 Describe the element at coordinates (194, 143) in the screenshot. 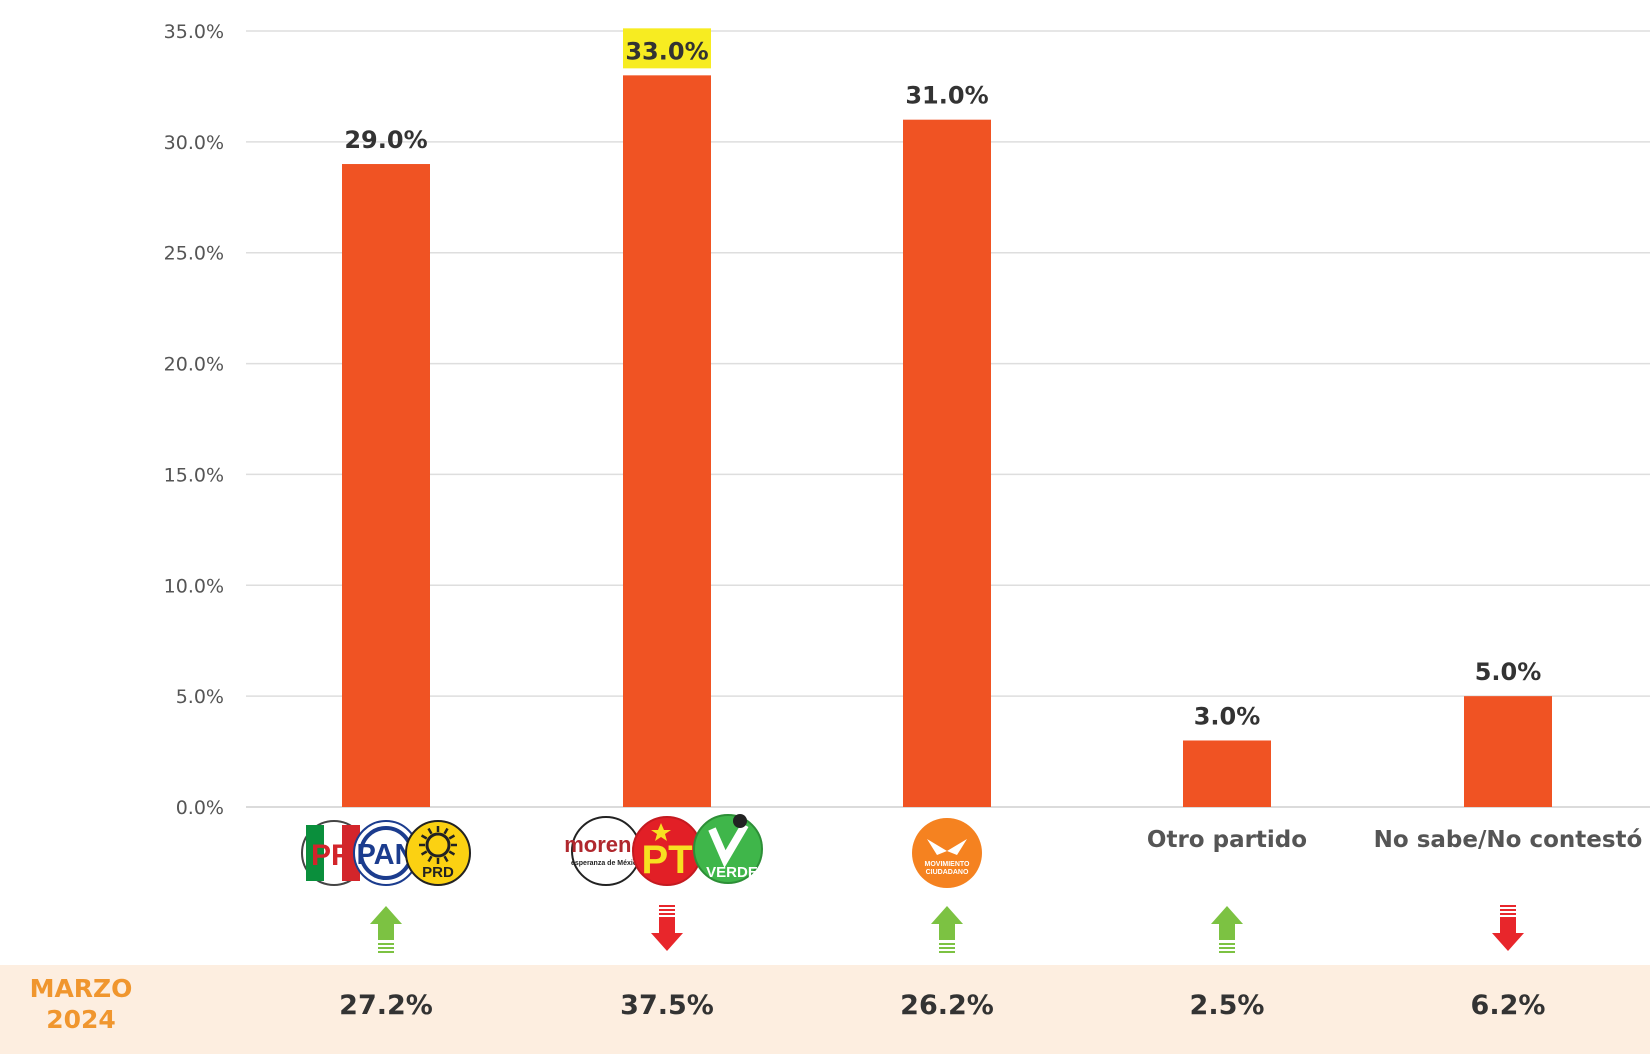

I see `y-tick-label: 30.0%` at that location.